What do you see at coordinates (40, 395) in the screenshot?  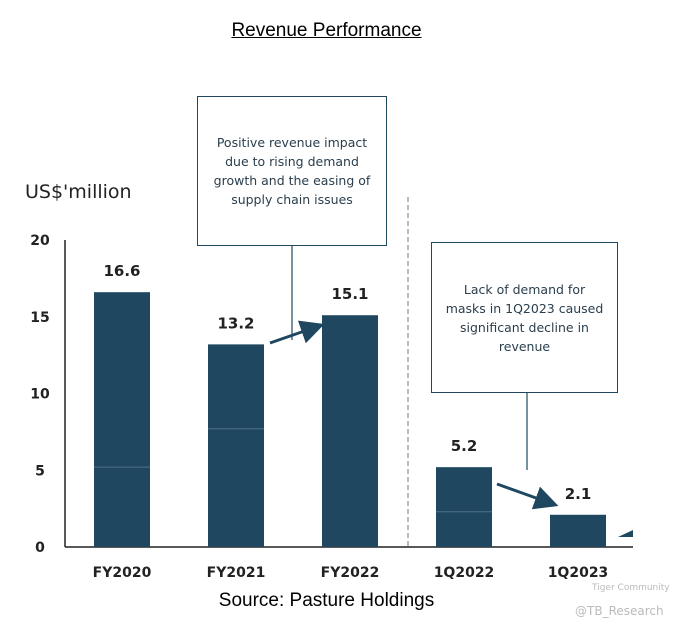 I see `y-tick-label: 10` at bounding box center [40, 395].